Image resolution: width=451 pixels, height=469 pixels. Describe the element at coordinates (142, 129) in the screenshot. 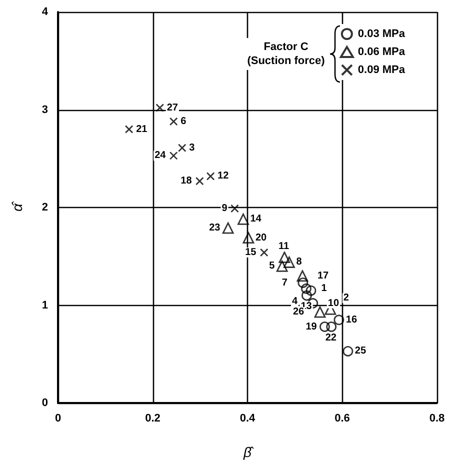

I see `annotation: 21` at that location.